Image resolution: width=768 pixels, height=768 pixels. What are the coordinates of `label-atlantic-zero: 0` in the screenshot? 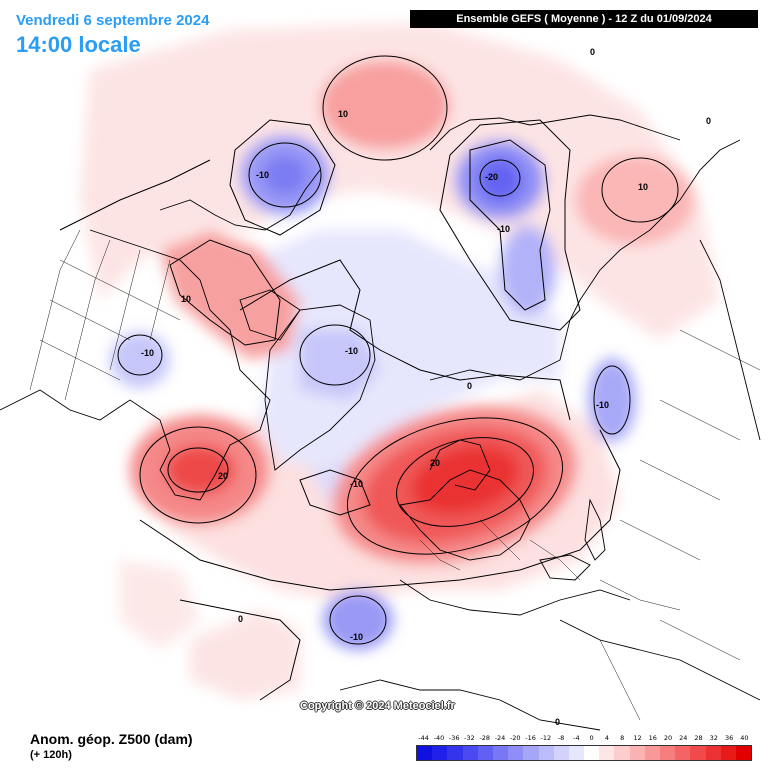 It's located at (240, 619).